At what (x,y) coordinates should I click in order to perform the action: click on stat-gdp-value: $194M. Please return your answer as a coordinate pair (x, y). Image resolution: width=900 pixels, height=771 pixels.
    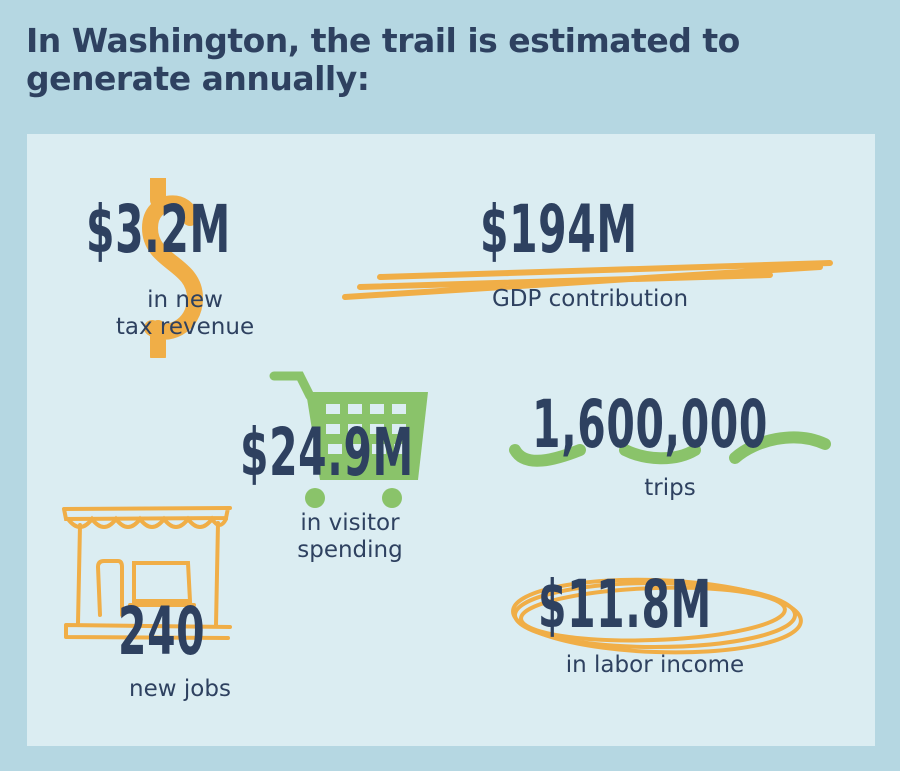
    Looking at the image, I should click on (559, 229).